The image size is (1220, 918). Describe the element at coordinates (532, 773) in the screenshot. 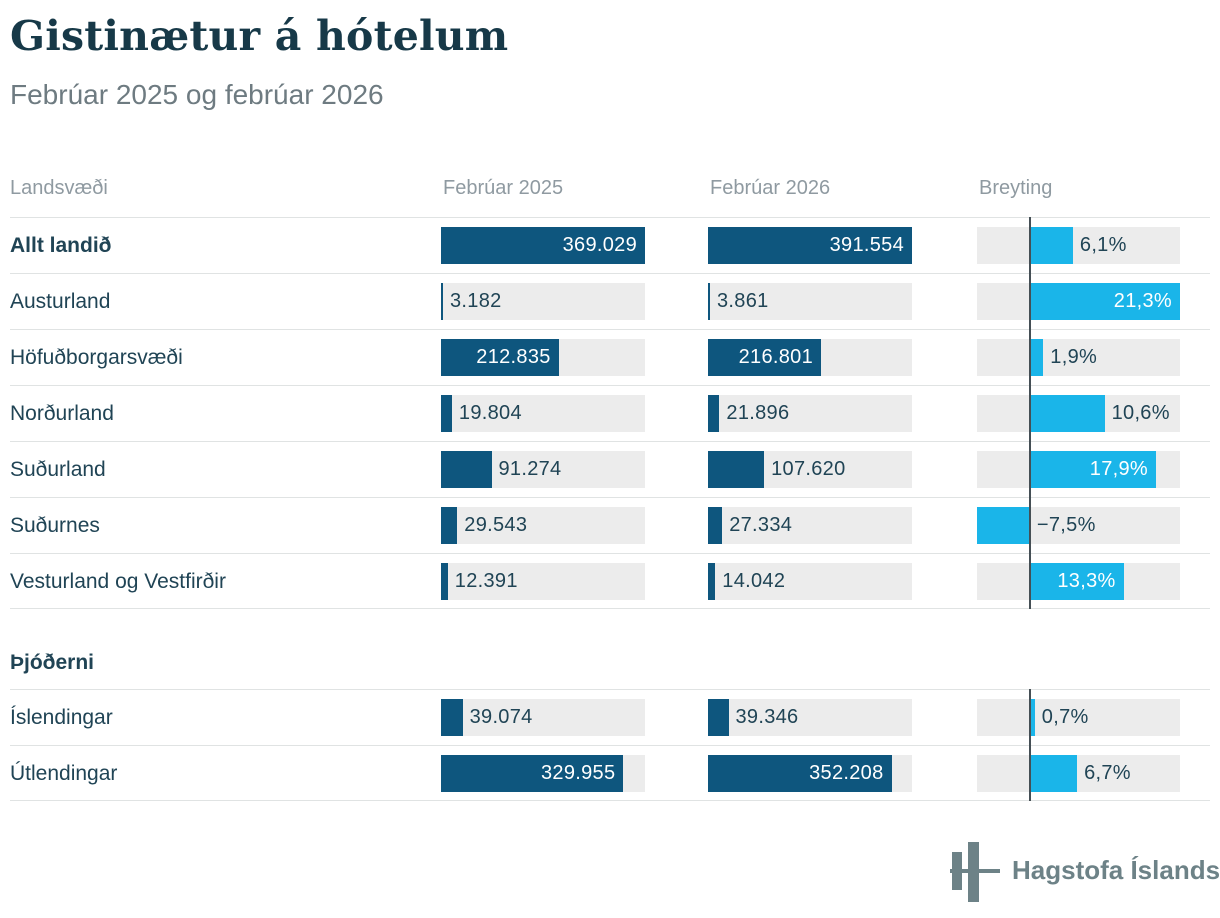

I see `value-bar: 329.955` at that location.